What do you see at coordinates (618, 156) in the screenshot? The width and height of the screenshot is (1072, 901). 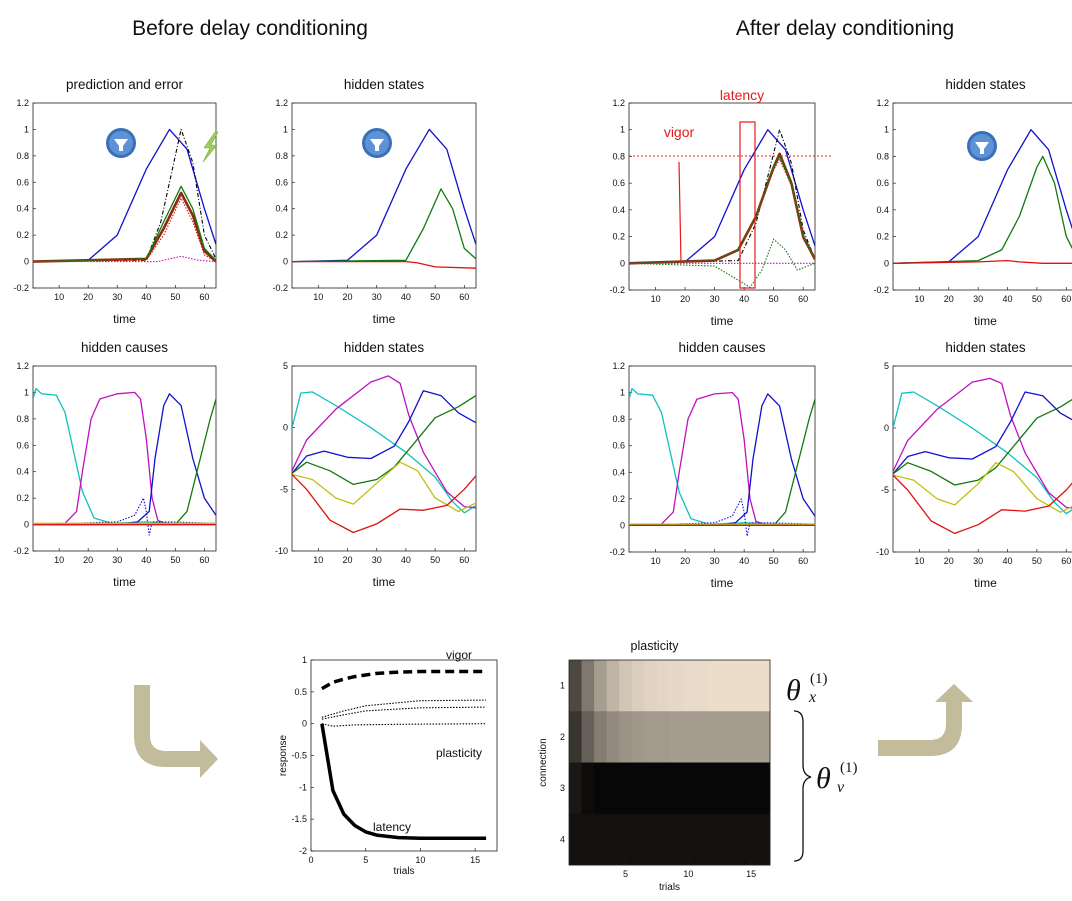 I see `y-tick-label: 0.8` at bounding box center [618, 156].